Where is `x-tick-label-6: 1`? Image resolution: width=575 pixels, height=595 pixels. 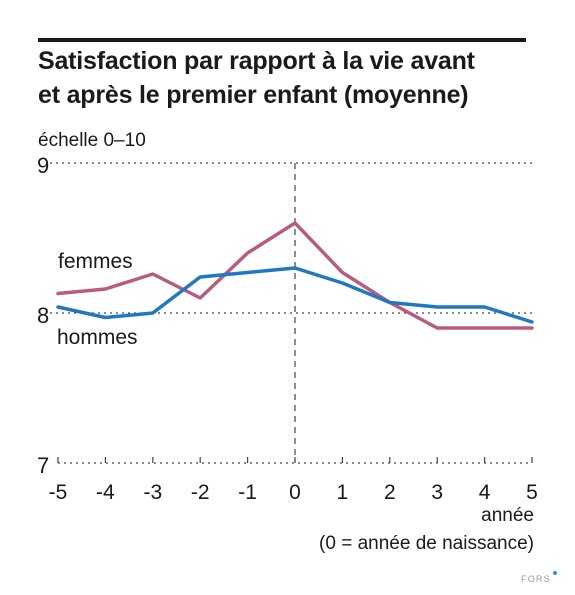
x-tick-label-6: 1 is located at coordinates (343, 492).